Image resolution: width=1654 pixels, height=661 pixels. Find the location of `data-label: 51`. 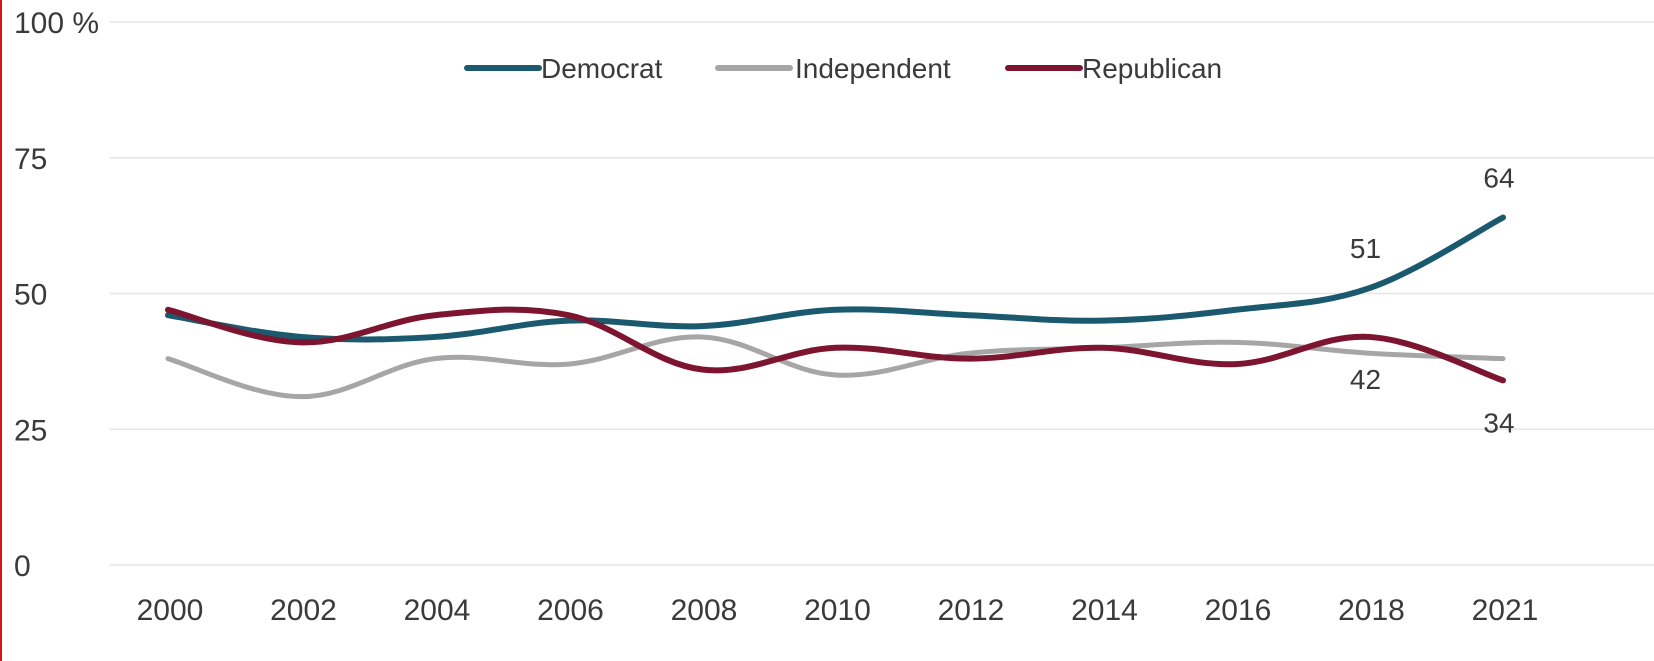

data-label: 51 is located at coordinates (1365, 248).